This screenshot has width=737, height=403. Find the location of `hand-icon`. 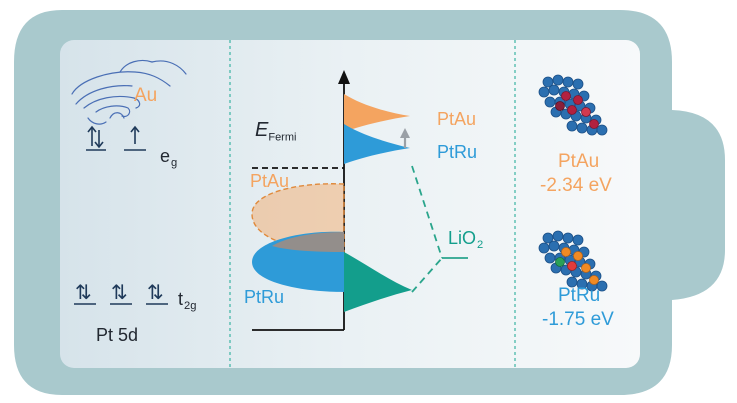

hand-icon is located at coordinates (129, 92).